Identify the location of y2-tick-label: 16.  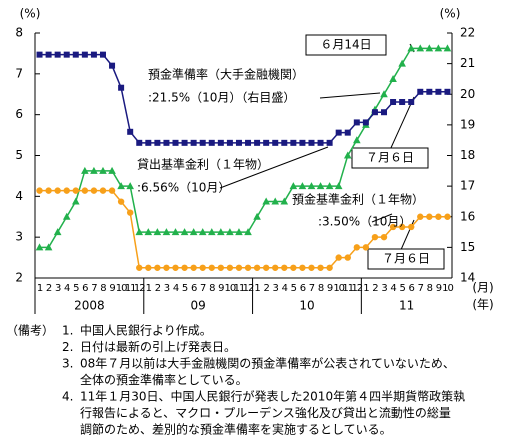
(467, 216).